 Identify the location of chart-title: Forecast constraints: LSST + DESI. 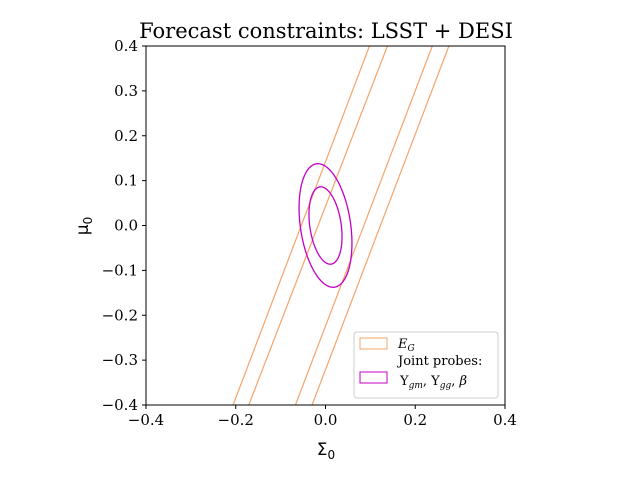
(326, 31).